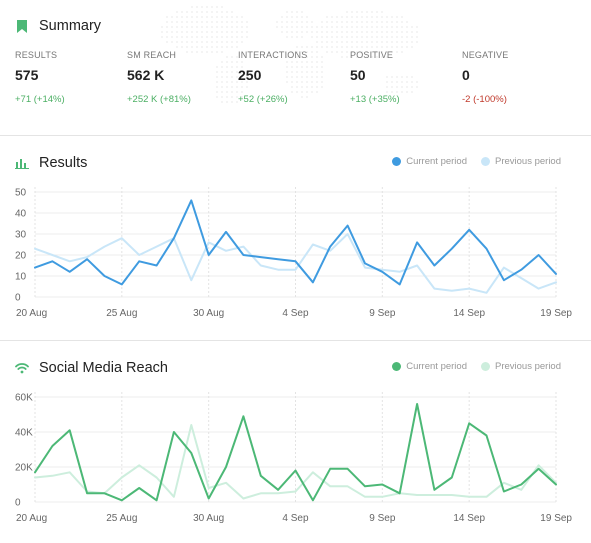 Image resolution: width=591 pixels, height=543 pixels. I want to click on results-title: Results, so click(63, 163).